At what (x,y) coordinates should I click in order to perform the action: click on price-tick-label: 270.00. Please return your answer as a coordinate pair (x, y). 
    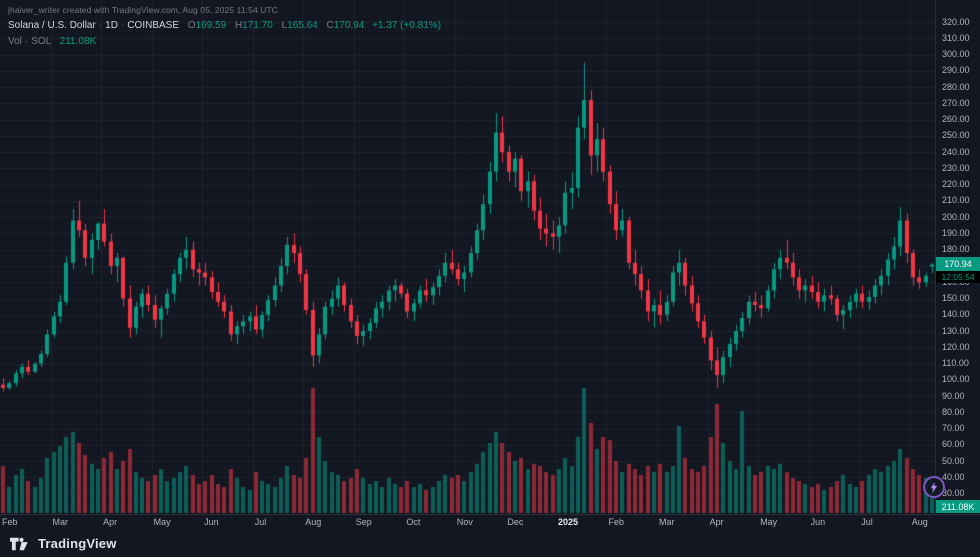
    Looking at the image, I should click on (956, 102).